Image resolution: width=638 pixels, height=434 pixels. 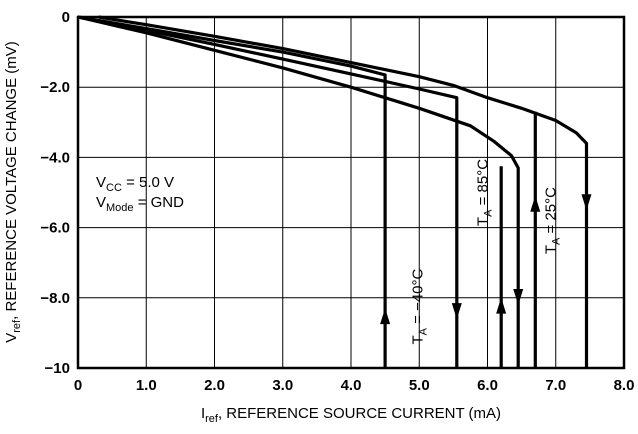 I want to click on condition-vmode-main: V, so click(x=101, y=202).